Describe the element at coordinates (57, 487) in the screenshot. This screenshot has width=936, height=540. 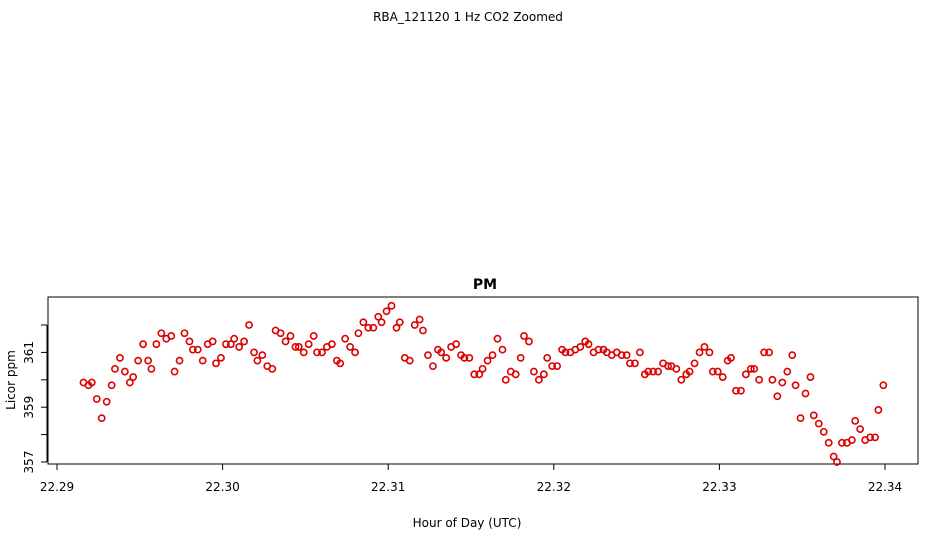
I see `x-tick-label: 22.29` at that location.